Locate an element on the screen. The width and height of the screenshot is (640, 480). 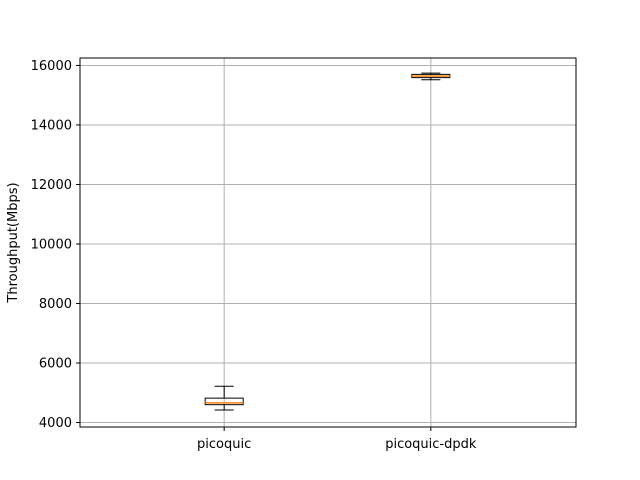
y-tick-label: 14000 is located at coordinates (51, 125).